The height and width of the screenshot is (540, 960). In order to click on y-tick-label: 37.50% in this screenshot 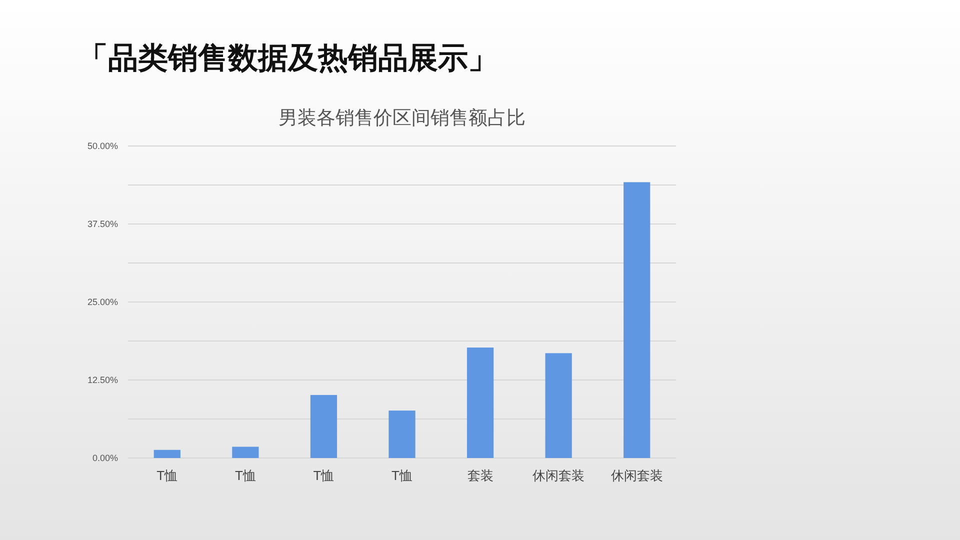, I will do `click(102, 224)`.